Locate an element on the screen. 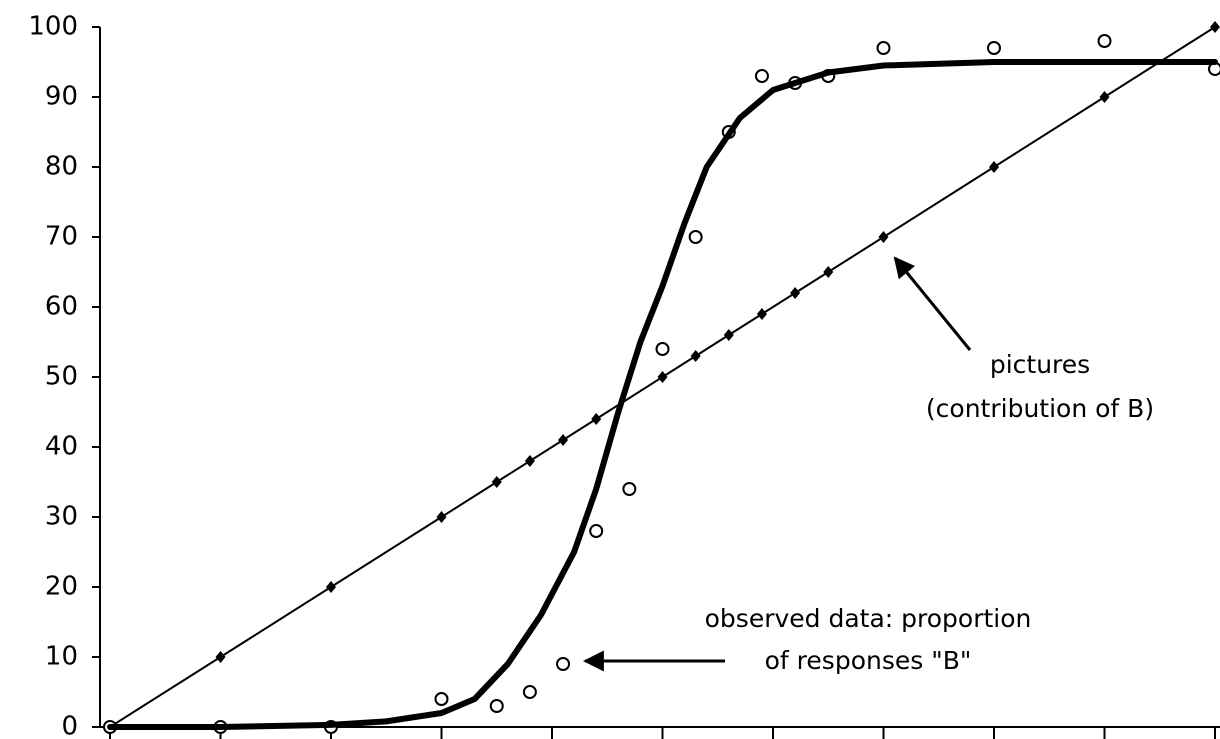 The height and width of the screenshot is (739, 1220). y-tick-label: 50 is located at coordinates (61, 377).